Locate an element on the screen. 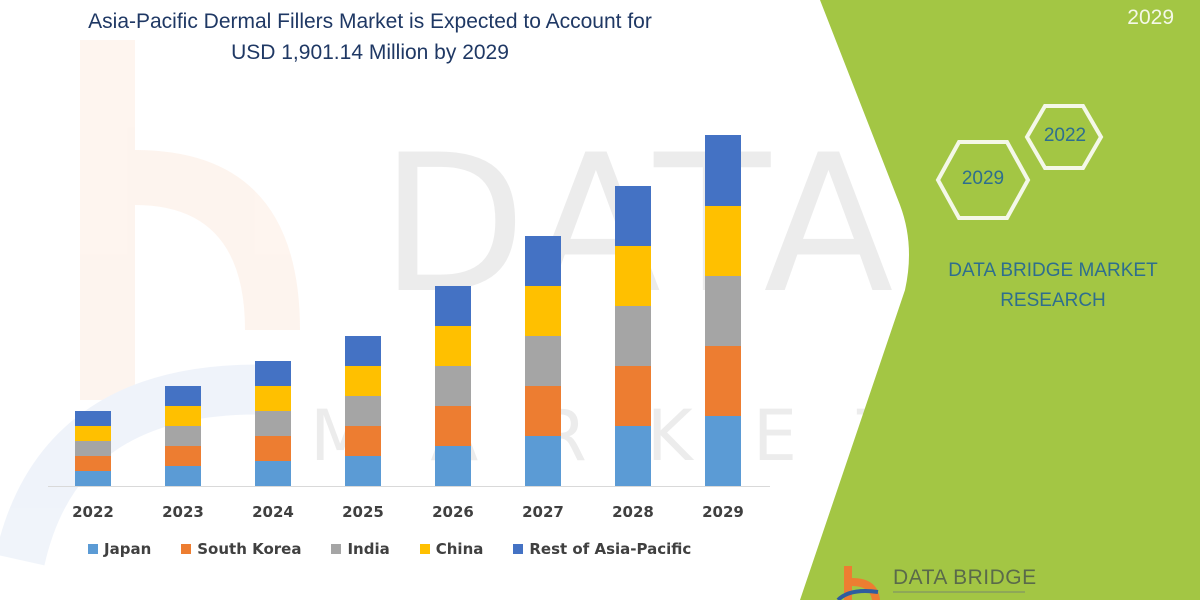  bar-2026 is located at coordinates (453, 386).